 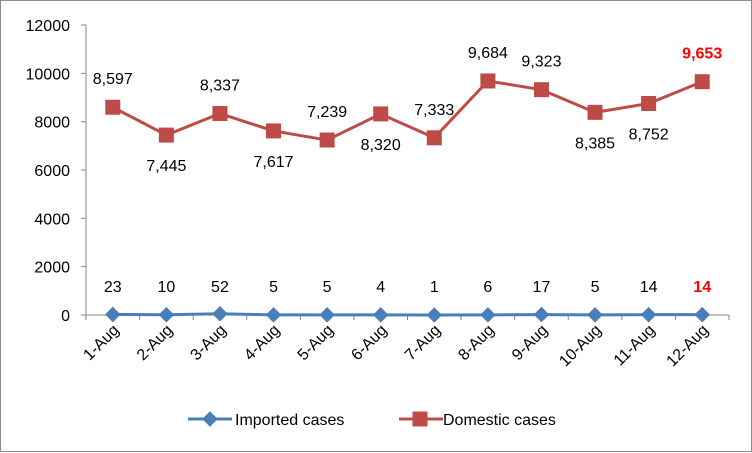 I want to click on x-tick-label: 7-Aug, so click(x=423, y=343).